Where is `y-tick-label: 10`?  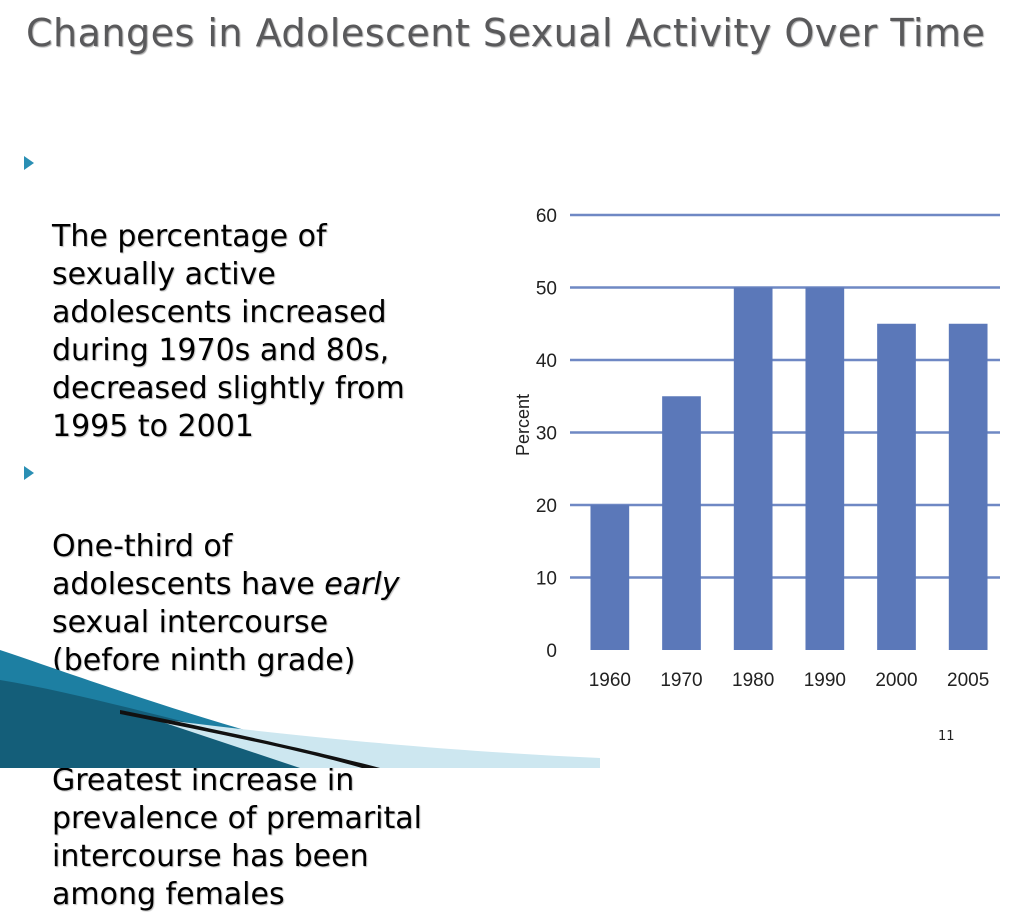 y-tick-label: 10 is located at coordinates (546, 579).